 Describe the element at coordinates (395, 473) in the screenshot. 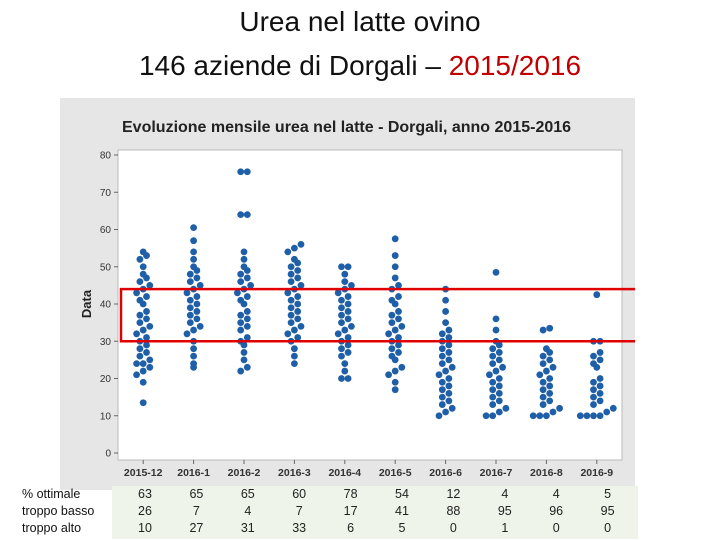

I see `x-tick-label: 2016-5` at that location.